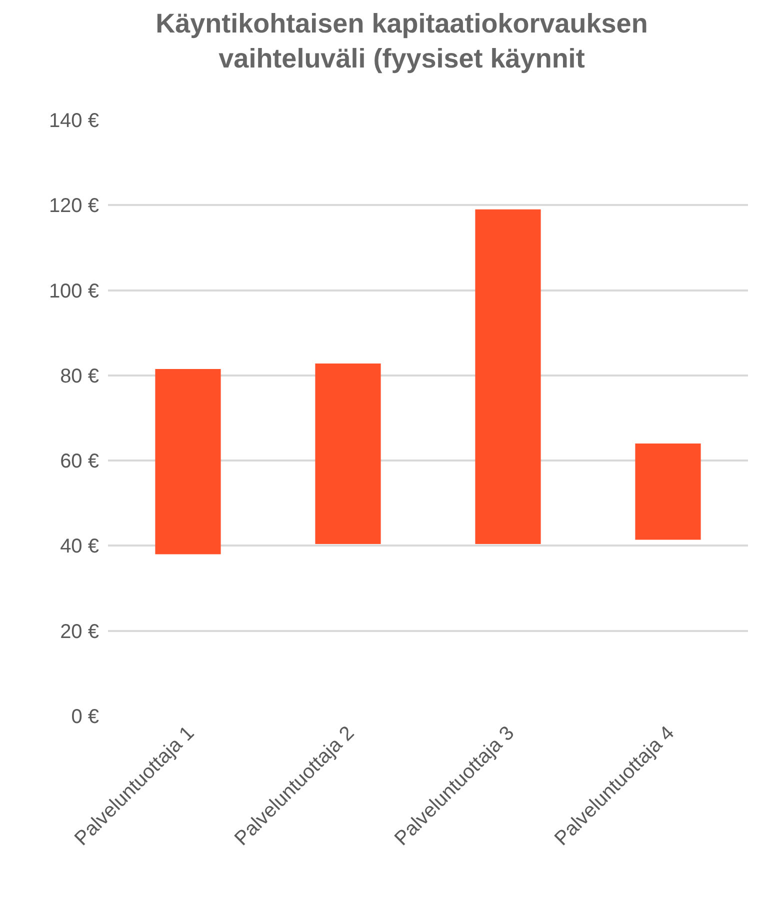 The height and width of the screenshot is (900, 758). Describe the element at coordinates (79, 631) in the screenshot. I see `y-tick-label: 20 €` at that location.